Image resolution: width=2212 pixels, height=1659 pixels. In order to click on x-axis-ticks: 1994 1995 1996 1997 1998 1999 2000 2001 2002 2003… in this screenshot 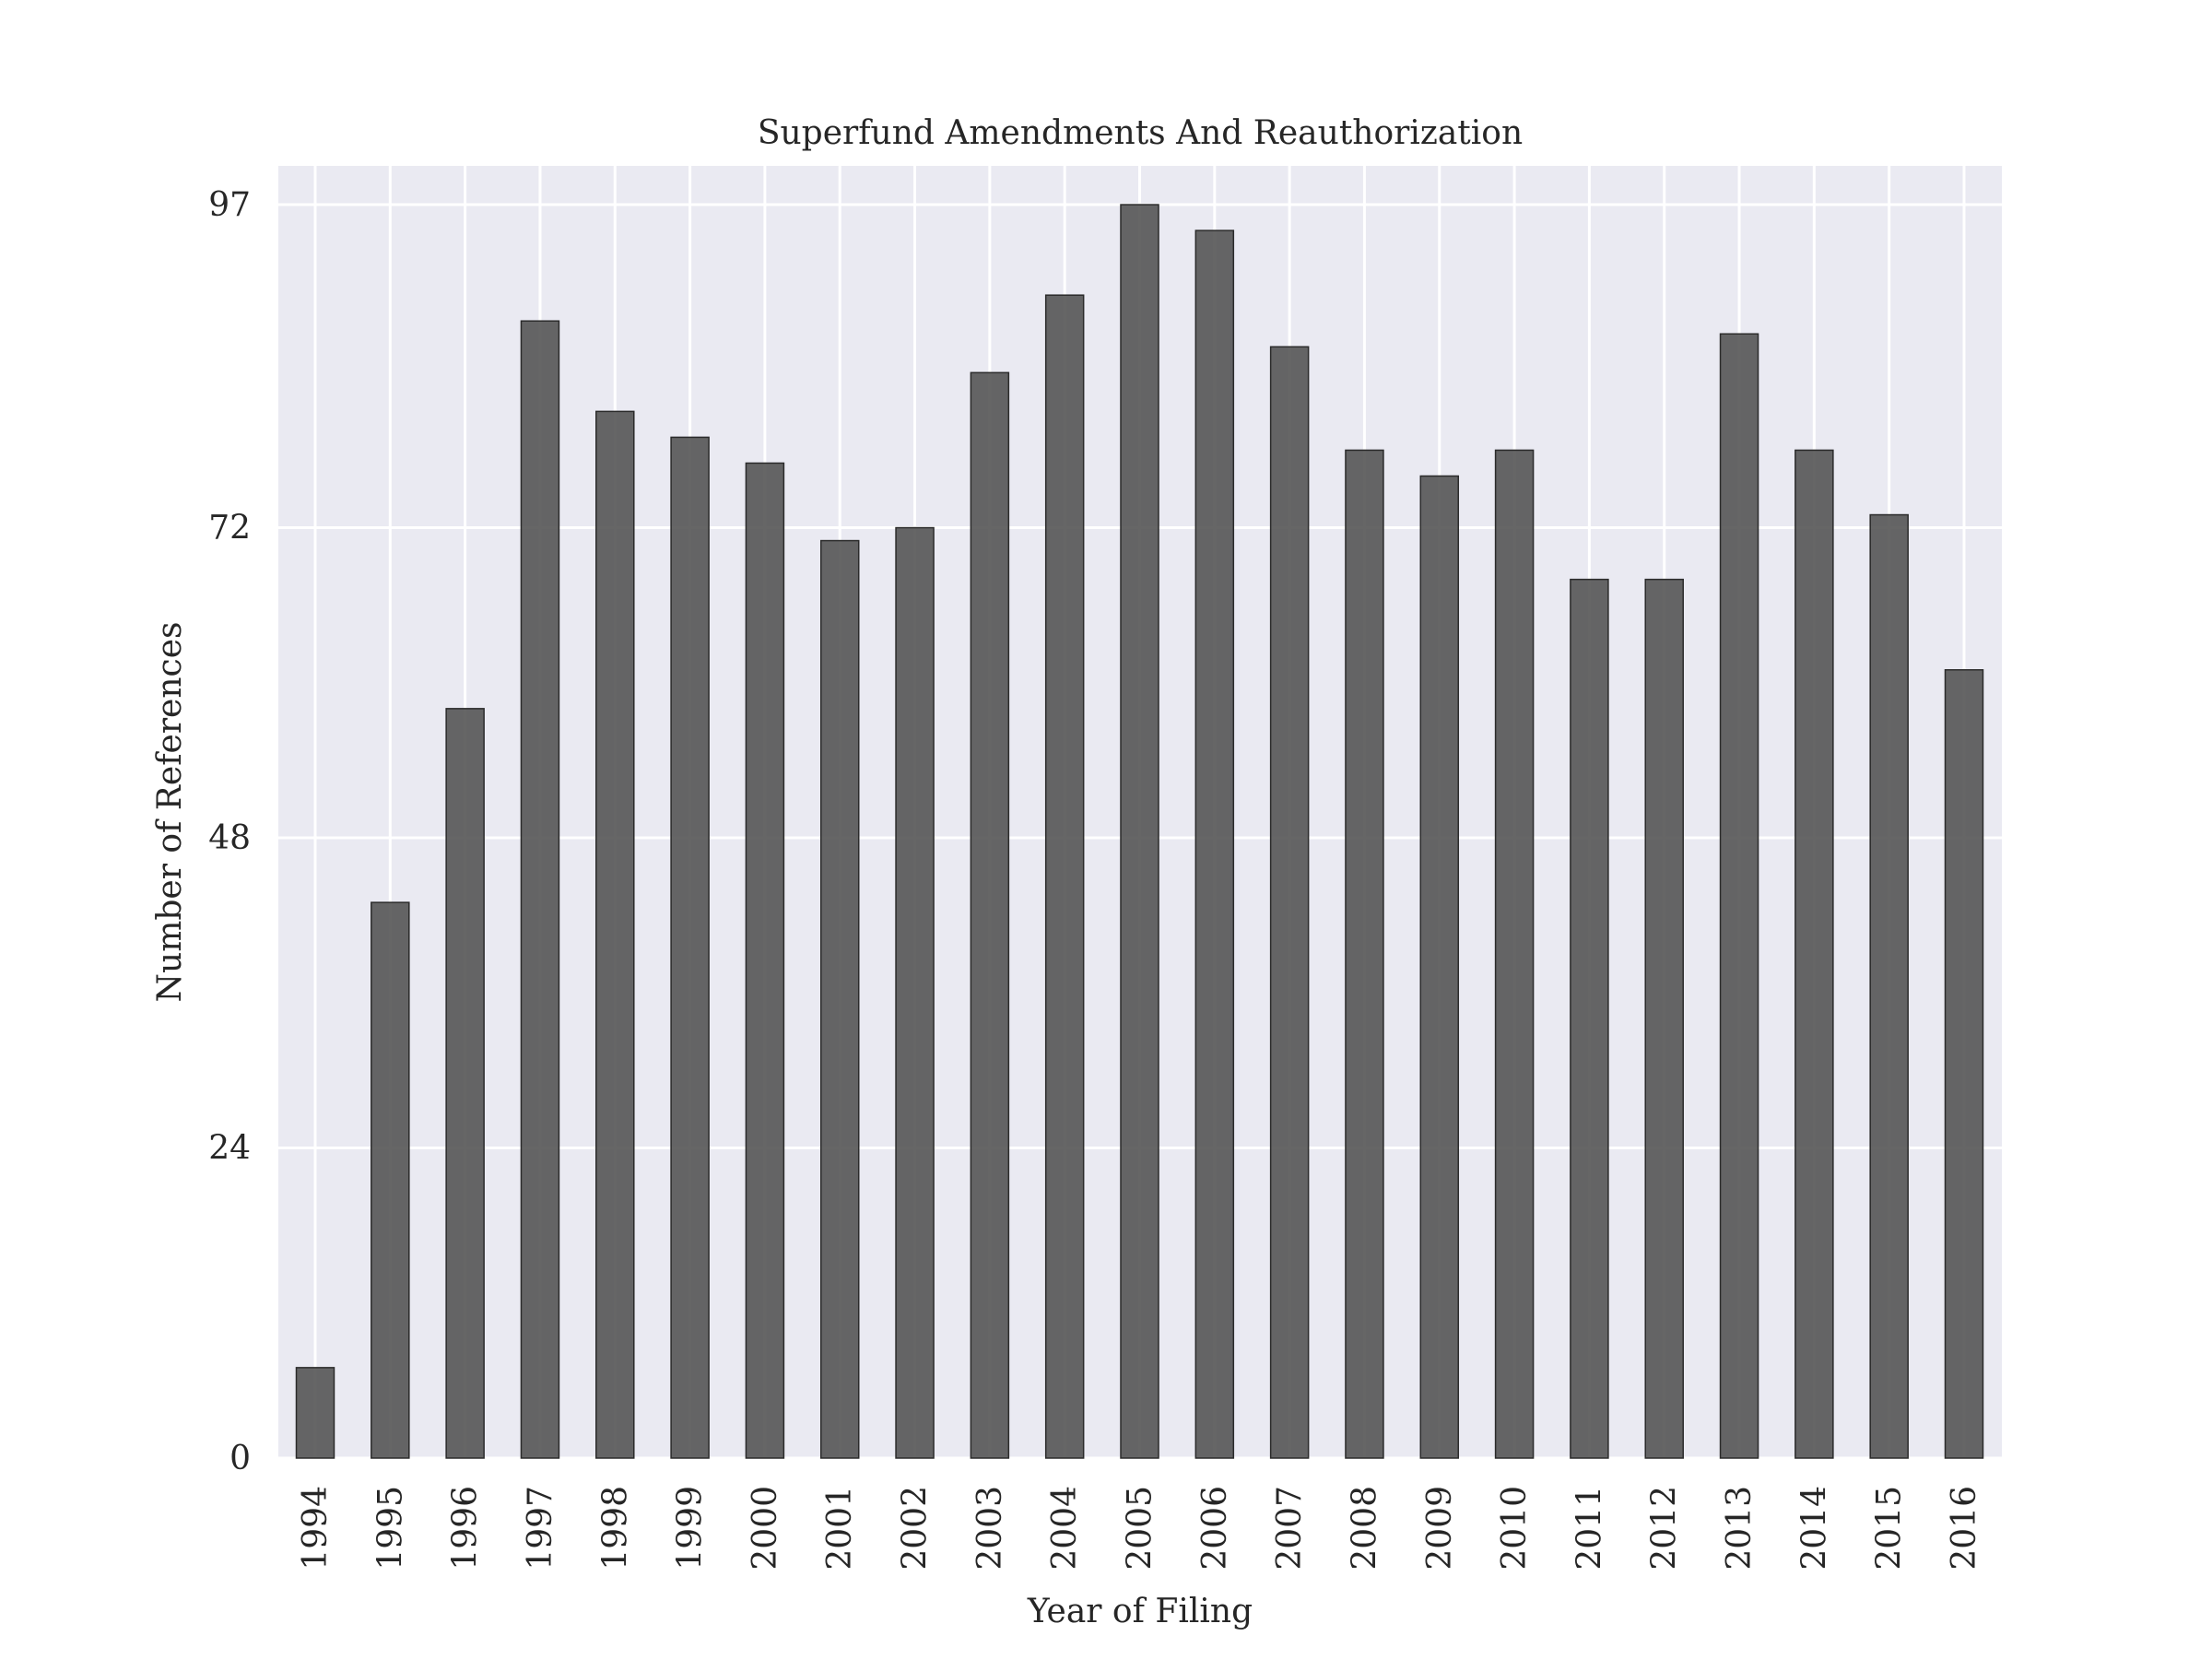, I will do `click(1140, 1528)`.